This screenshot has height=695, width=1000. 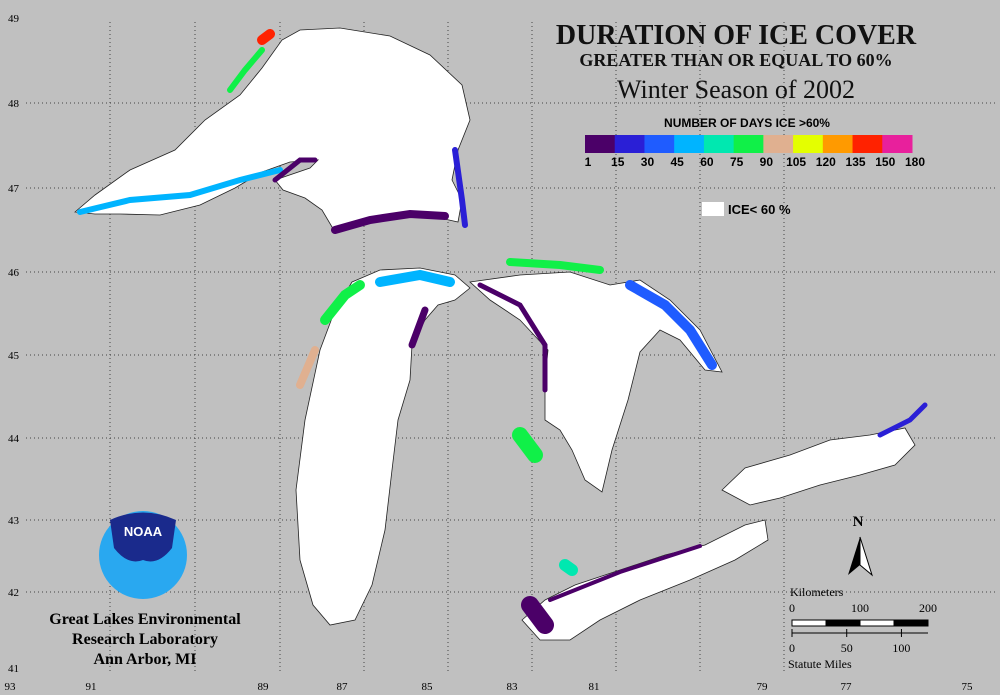 What do you see at coordinates (14, 439) in the screenshot?
I see `latitude-label: 44` at bounding box center [14, 439].